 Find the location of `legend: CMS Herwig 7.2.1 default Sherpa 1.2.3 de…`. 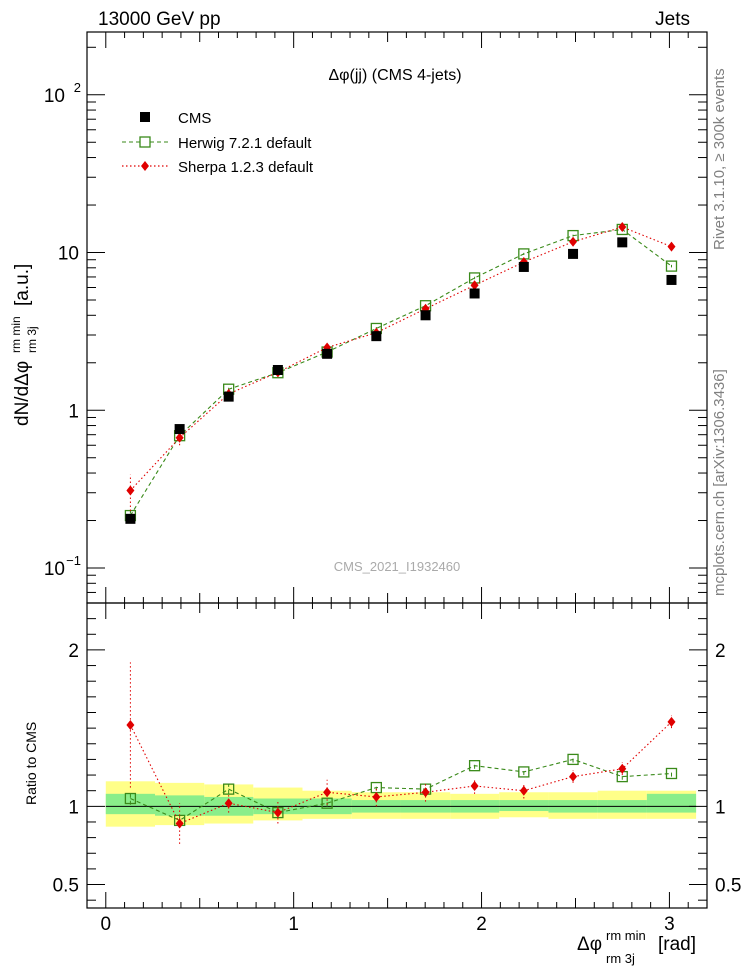

legend: CMS Herwig 7.2.1 default Sherpa 1.2.3 de… is located at coordinates (218, 143).